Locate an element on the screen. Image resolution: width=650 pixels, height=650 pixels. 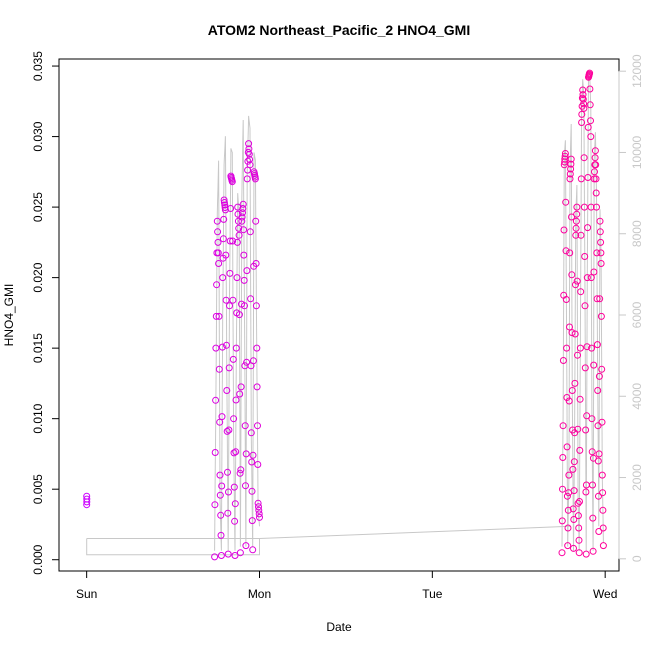
y-tick-label: 0.010 is located at coordinates (38, 418).